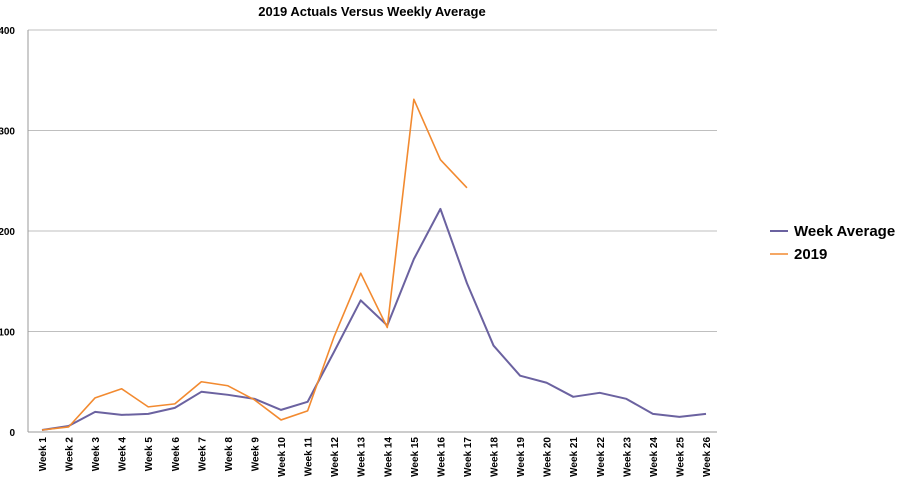 The image size is (900, 477). Describe the element at coordinates (548, 457) in the screenshot. I see `x-tick-label: Week 20` at that location.